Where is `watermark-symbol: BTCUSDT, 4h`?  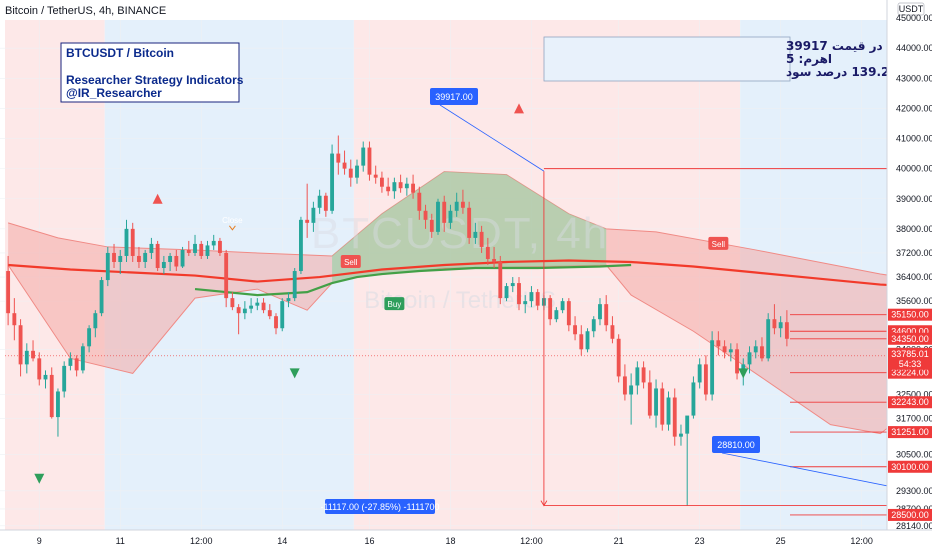 watermark-symbol: BTCUSDT, 4h is located at coordinates (460, 233).